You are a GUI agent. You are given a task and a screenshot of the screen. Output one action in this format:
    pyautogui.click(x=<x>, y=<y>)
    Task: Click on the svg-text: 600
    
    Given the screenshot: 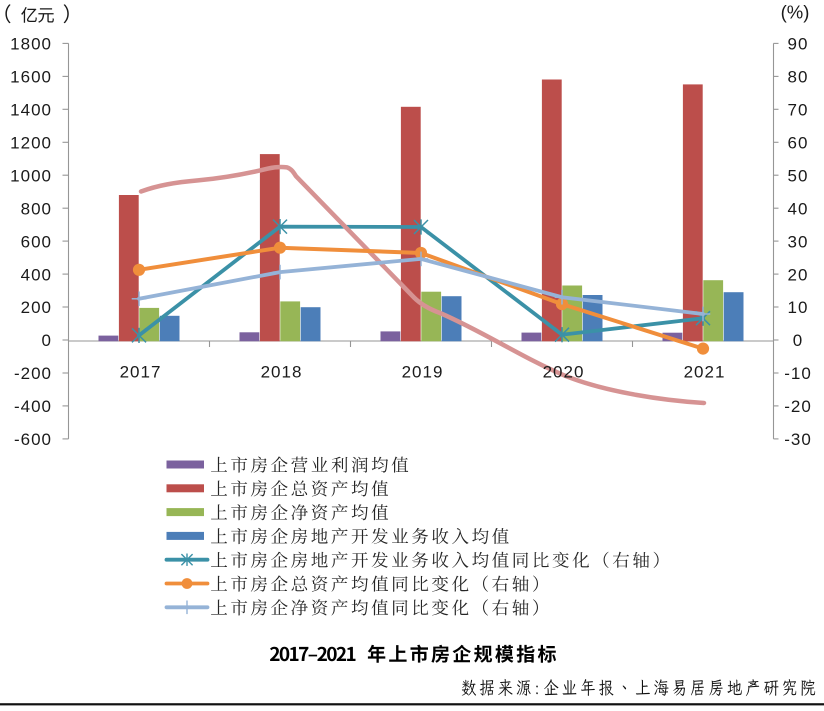 What is the action you would take?
    pyautogui.click(x=36, y=241)
    